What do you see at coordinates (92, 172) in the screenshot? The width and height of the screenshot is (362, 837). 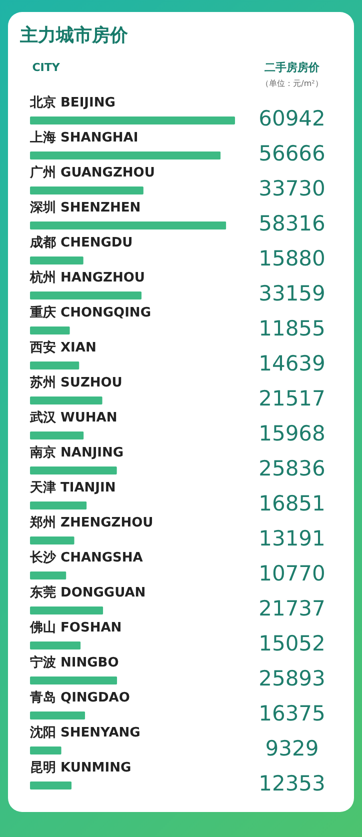 I see `y-tick-label: 广州 GUANGZHOU` at bounding box center [92, 172].